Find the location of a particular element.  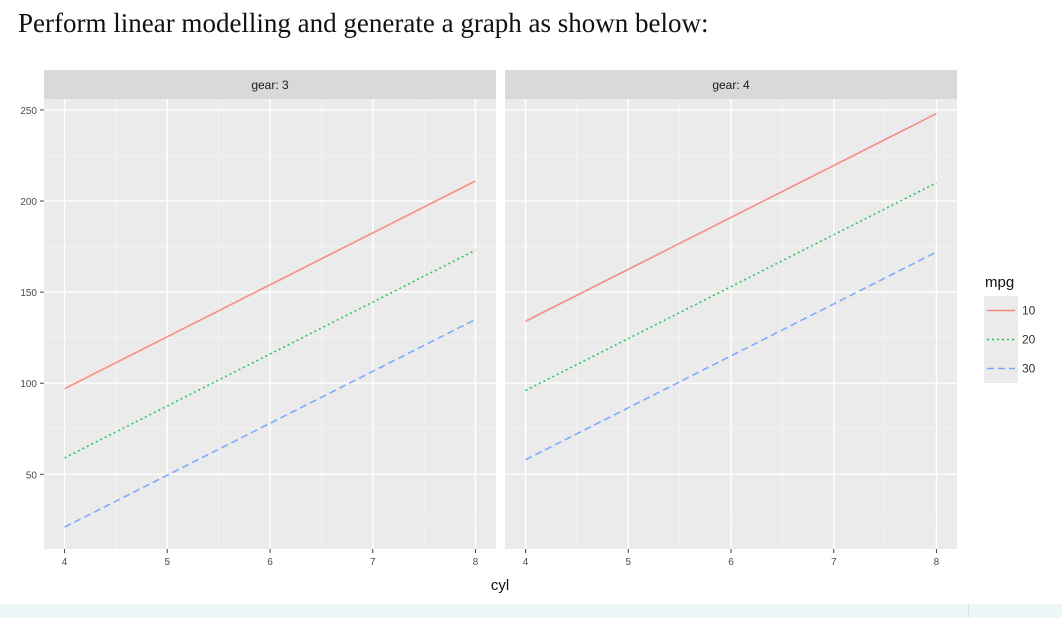

y-tick-label: 250 is located at coordinates (28, 111).